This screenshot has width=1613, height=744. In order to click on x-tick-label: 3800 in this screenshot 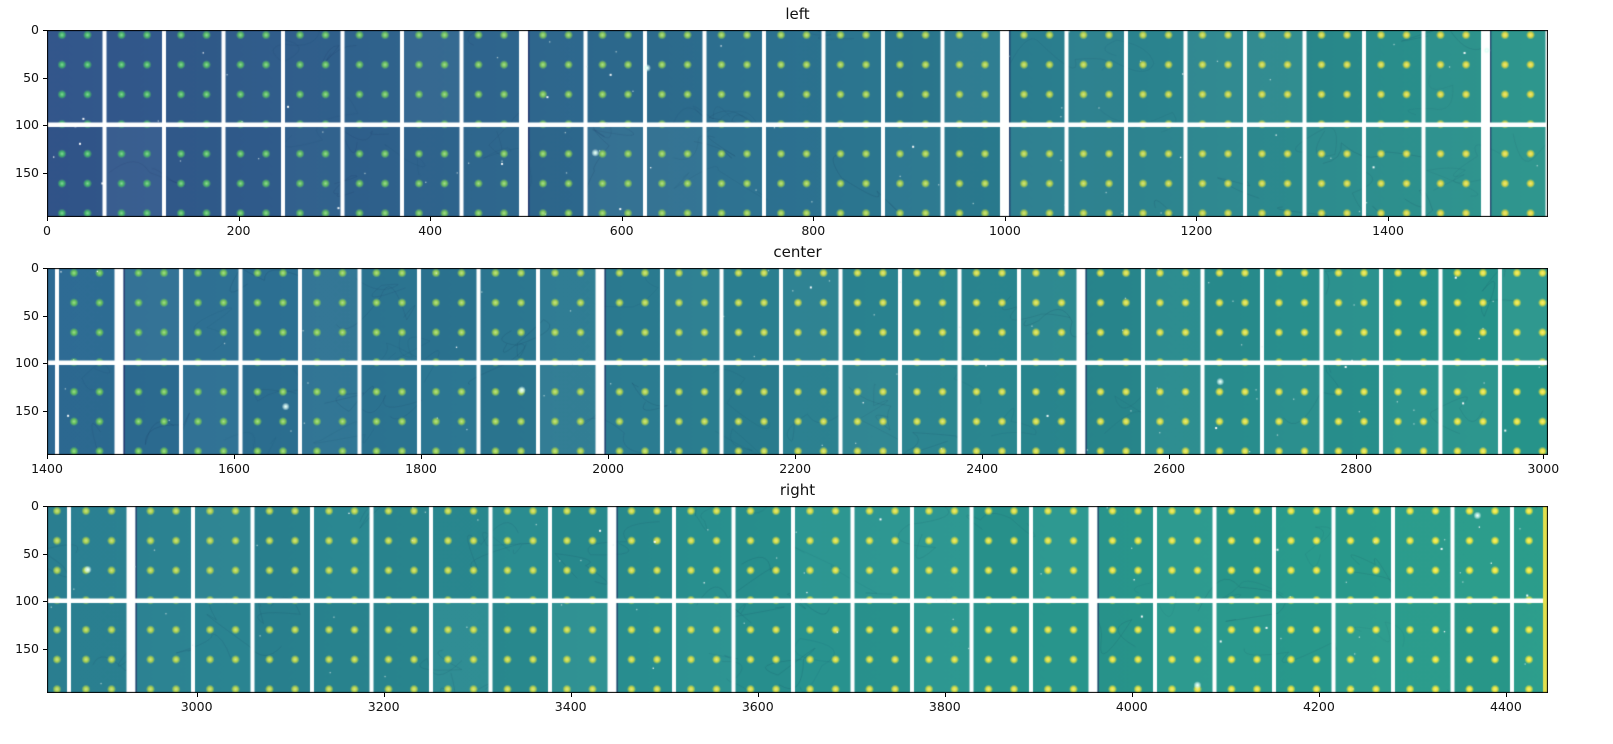, I will do `click(944, 706)`.